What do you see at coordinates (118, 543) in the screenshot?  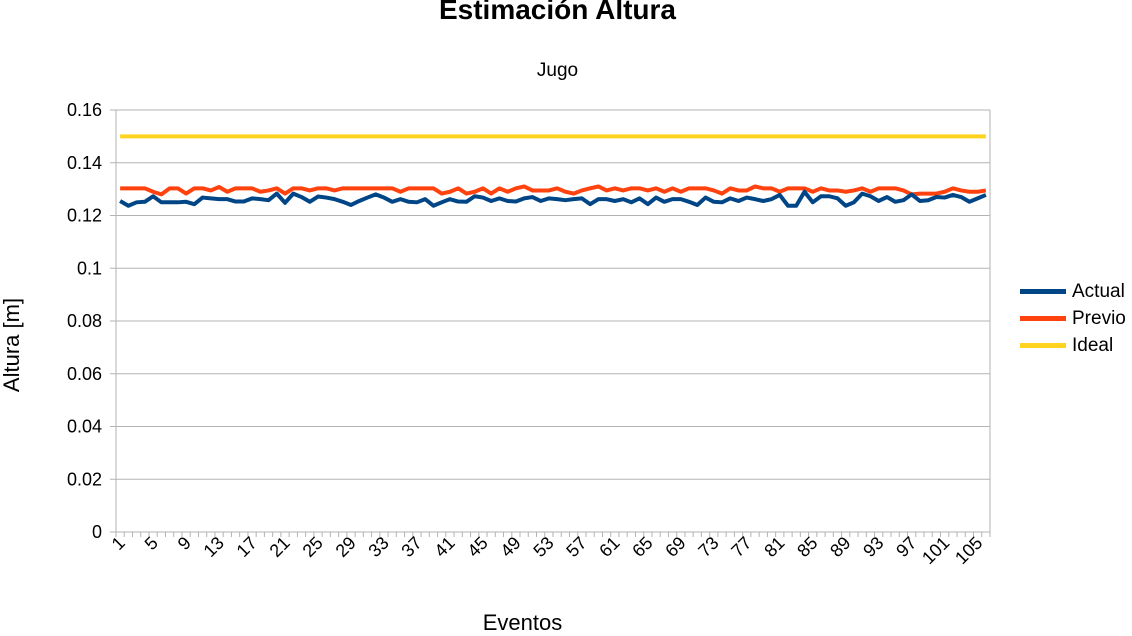 I see `x-tick-label: 1` at bounding box center [118, 543].